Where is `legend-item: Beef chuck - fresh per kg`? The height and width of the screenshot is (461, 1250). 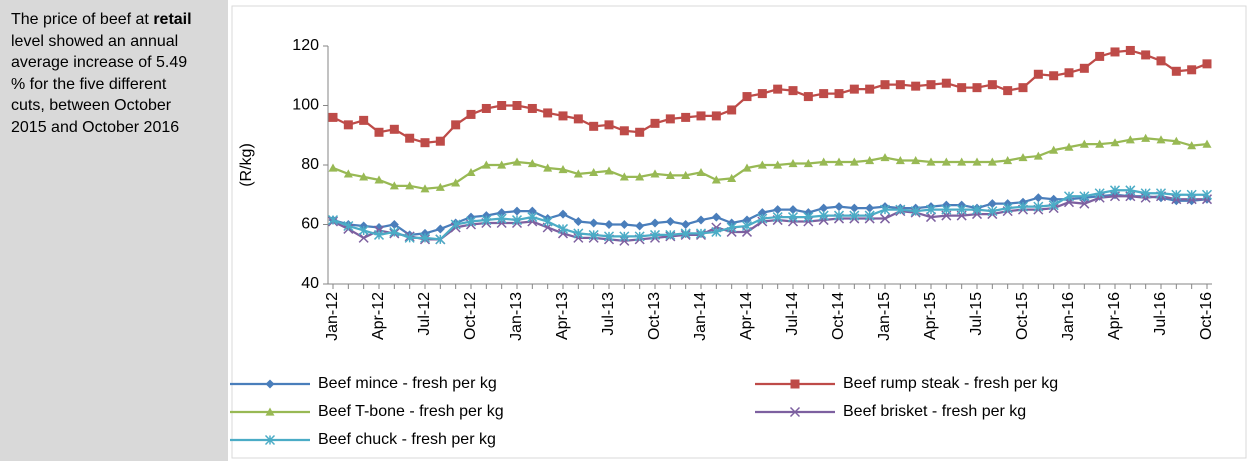 legend-item: Beef chuck - fresh per kg is located at coordinates (363, 439).